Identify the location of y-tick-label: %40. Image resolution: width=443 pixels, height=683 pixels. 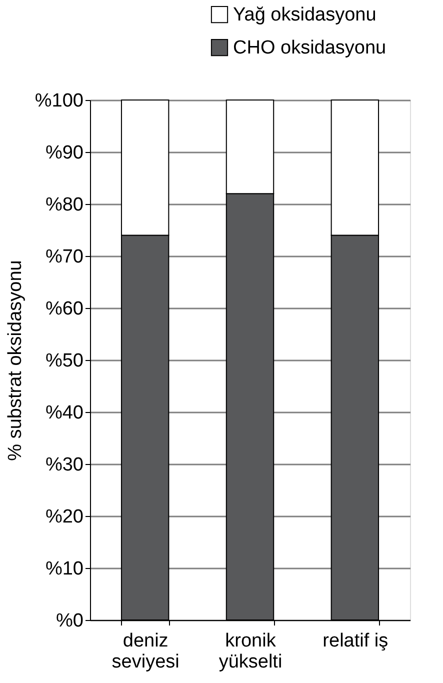
(64, 413).